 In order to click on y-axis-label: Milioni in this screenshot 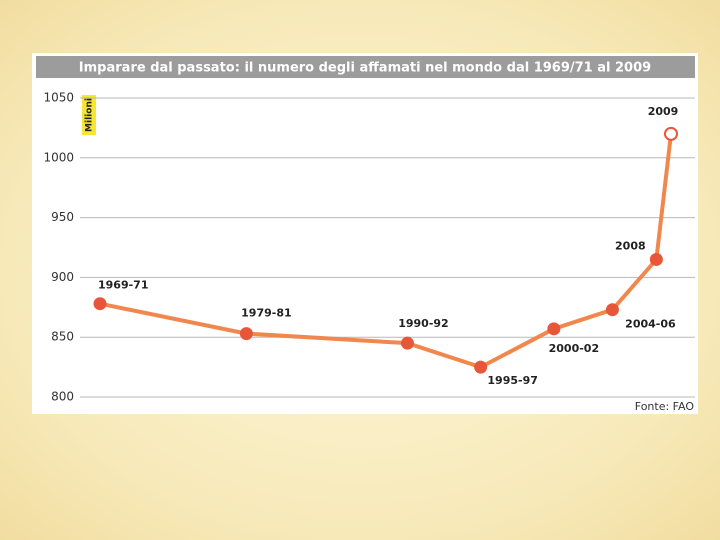, I will do `click(90, 115)`.